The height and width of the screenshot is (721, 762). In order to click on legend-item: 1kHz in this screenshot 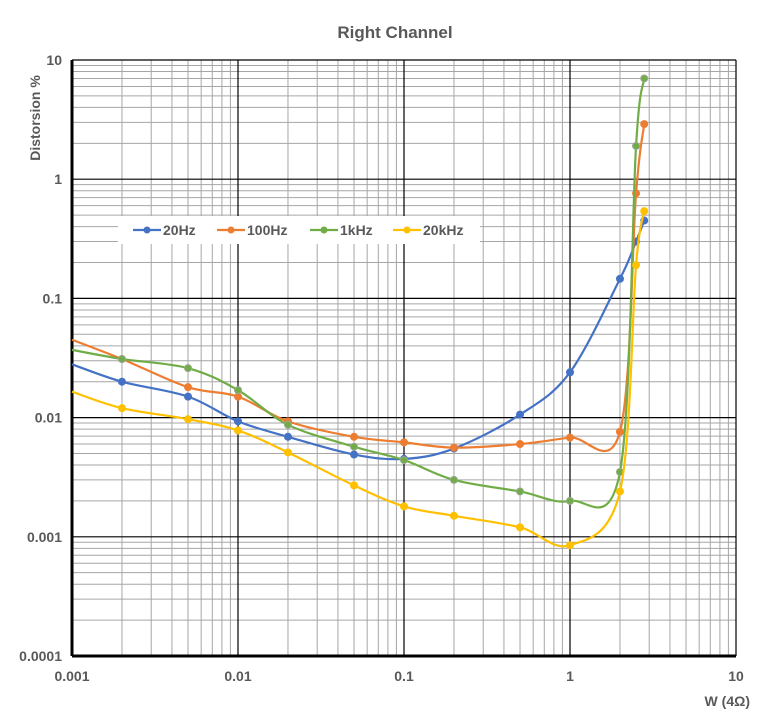, I will do `click(341, 230)`.